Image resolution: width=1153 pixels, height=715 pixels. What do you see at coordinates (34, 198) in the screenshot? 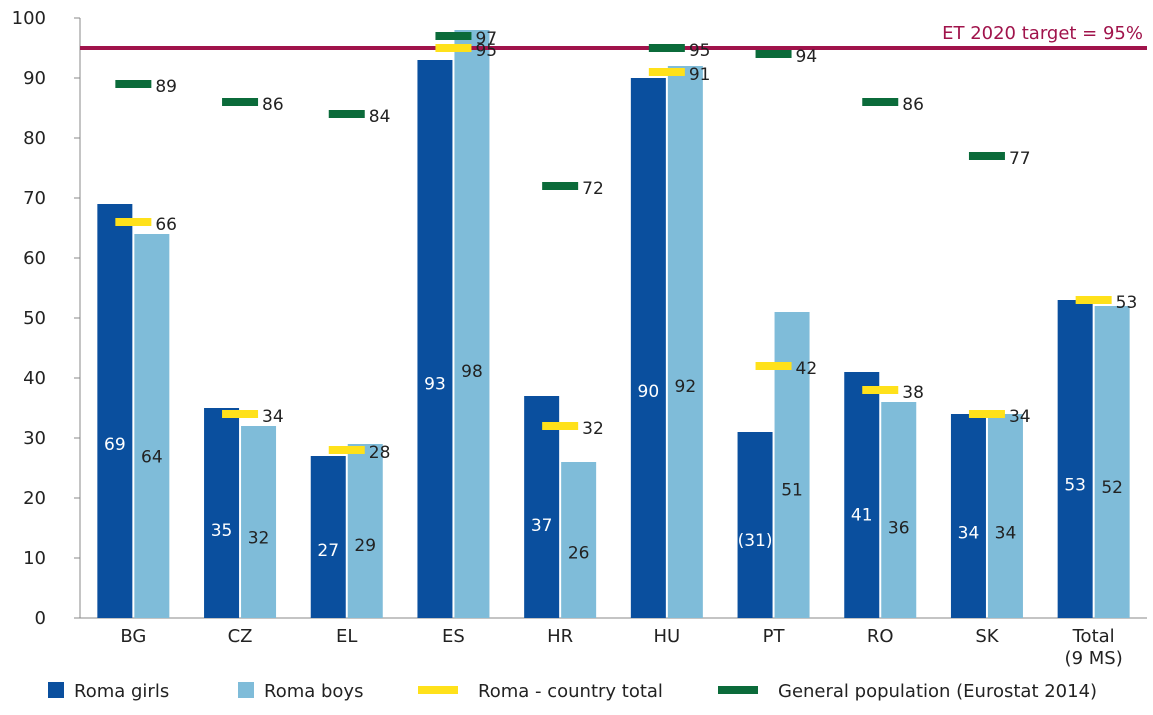
I see `y-tick-label: 70` at bounding box center [34, 198].